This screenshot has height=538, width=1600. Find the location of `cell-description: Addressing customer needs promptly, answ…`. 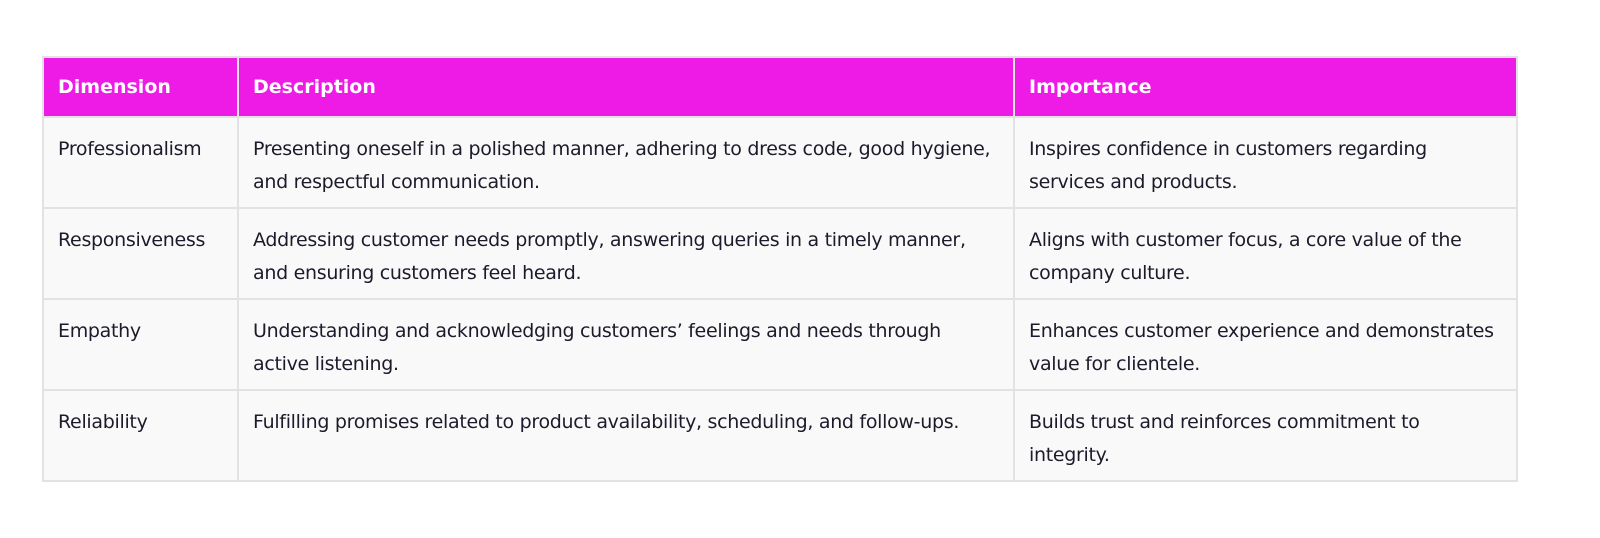

cell-description: Addressing customer needs promptly, answ… is located at coordinates (626, 253).